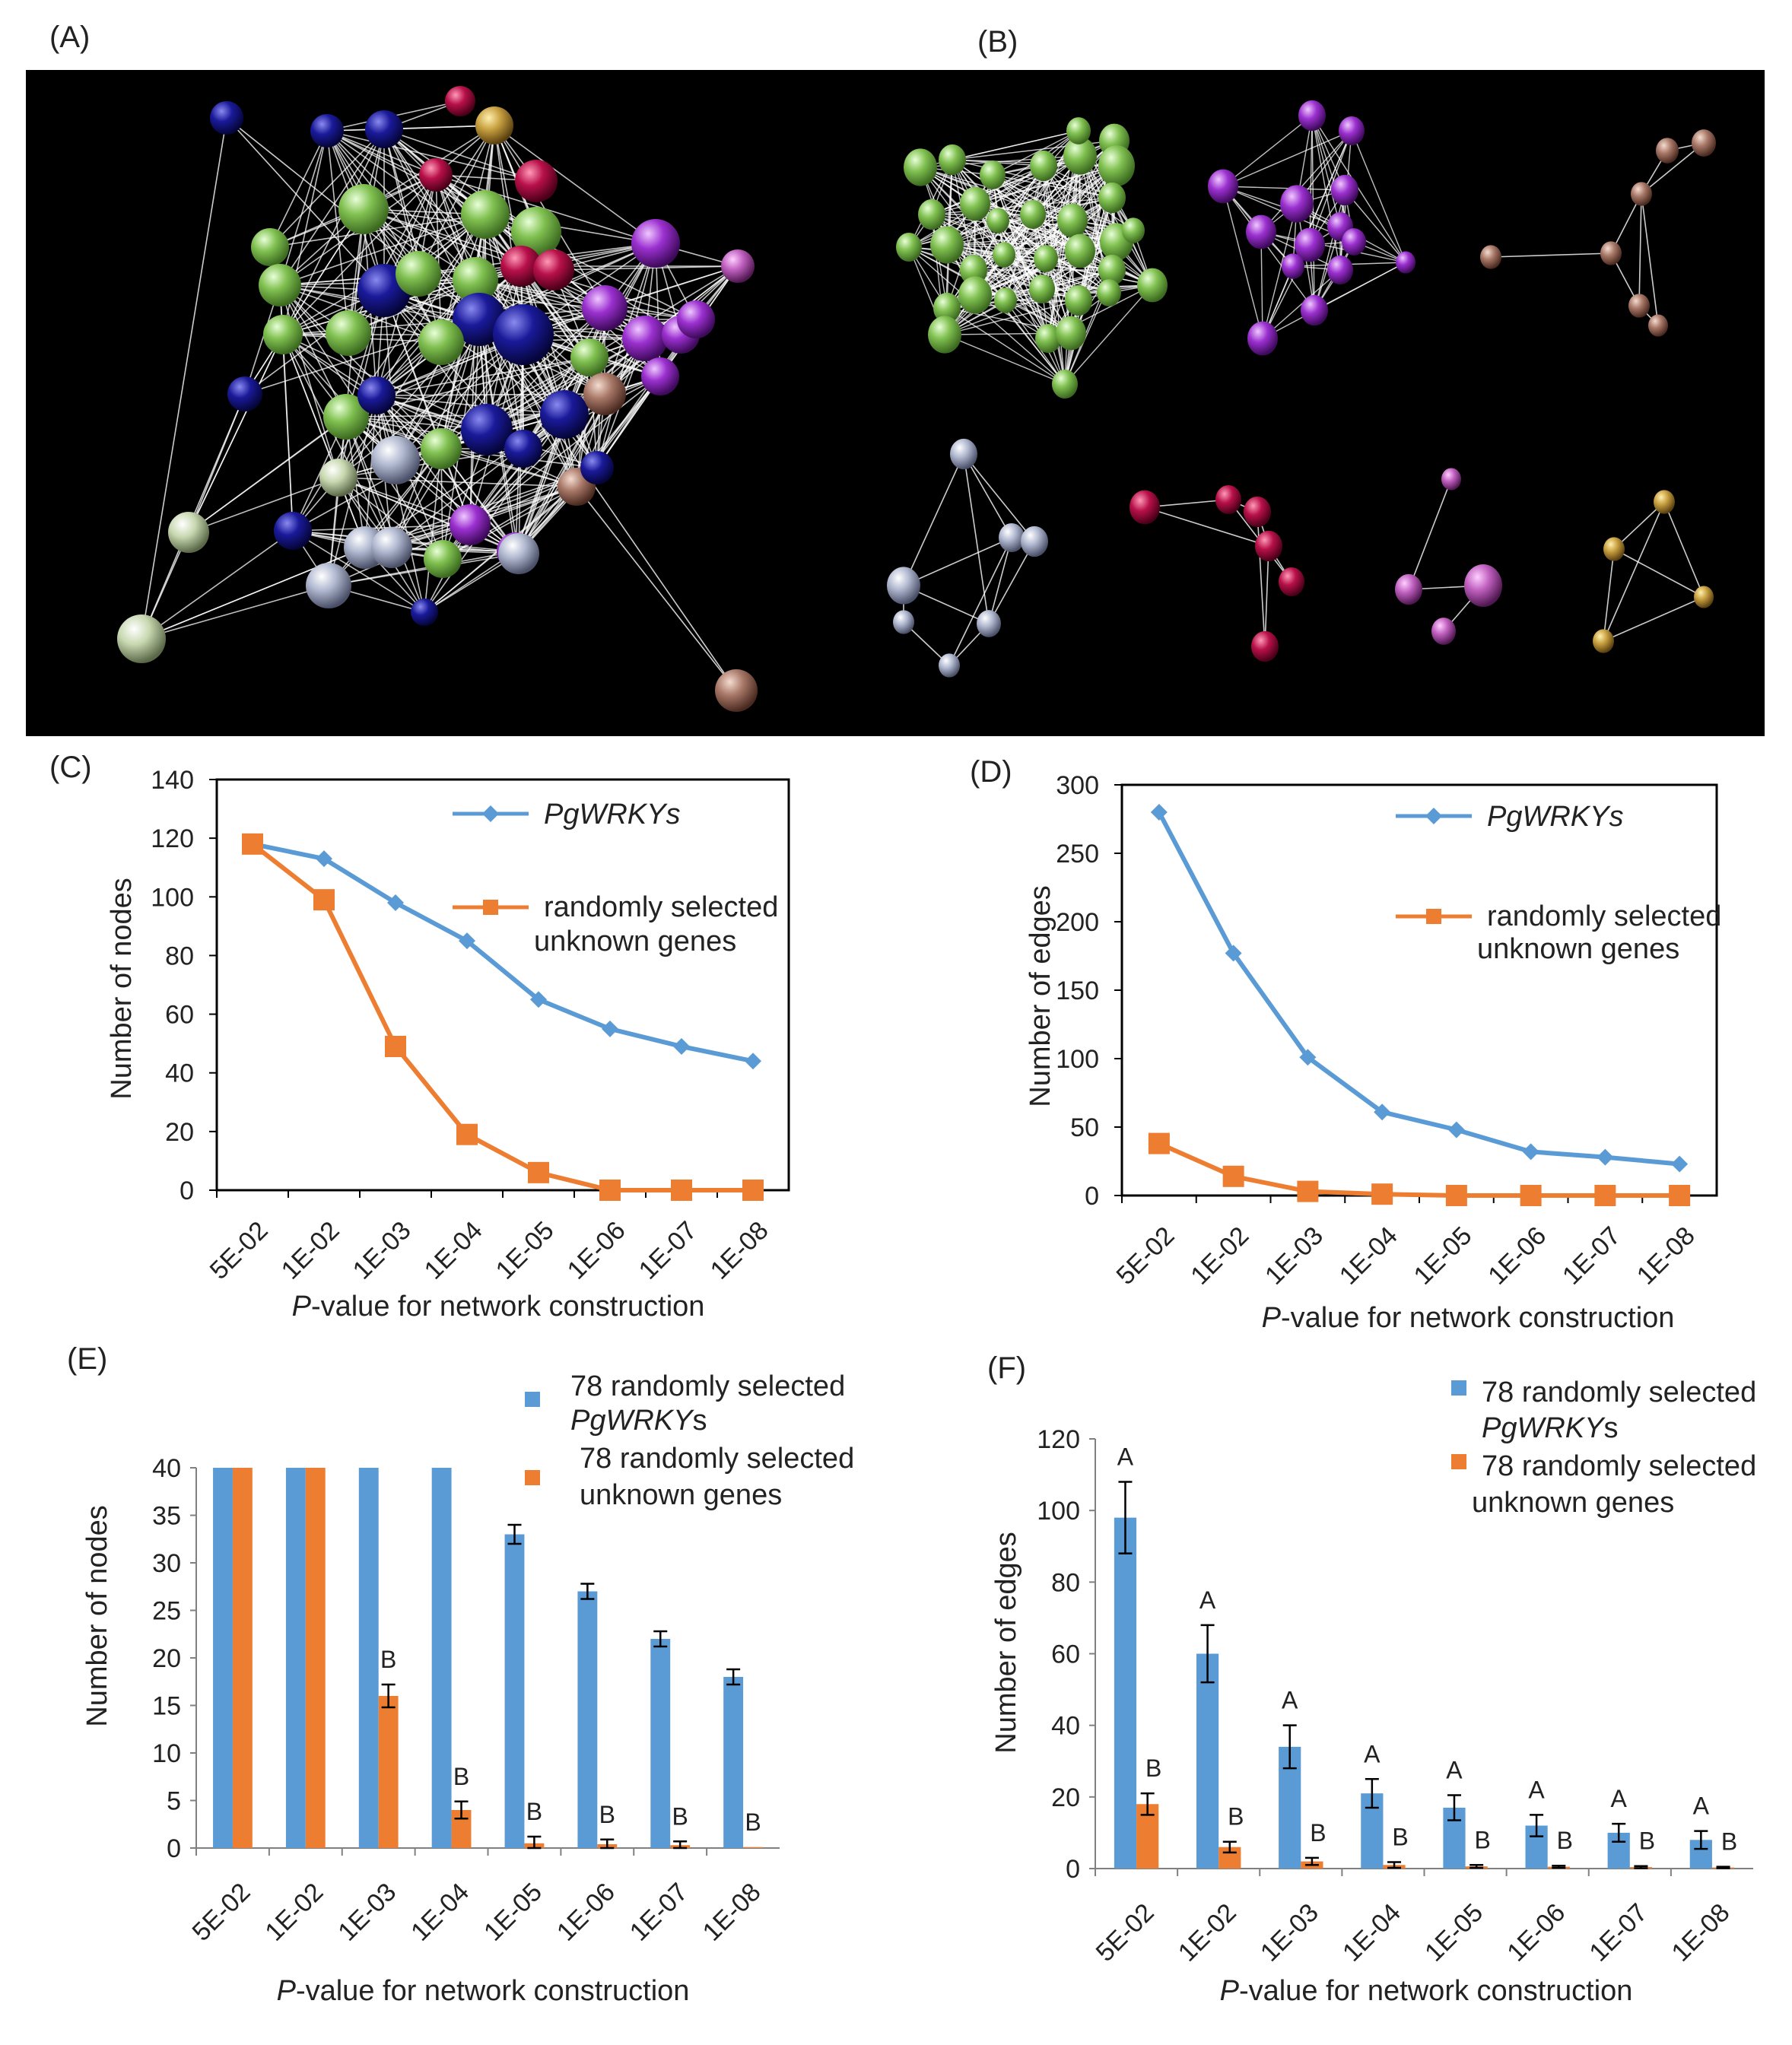 The image size is (1792, 2045). What do you see at coordinates (1040, 996) in the screenshot?
I see `chart-d-ylabel: Number of edges` at bounding box center [1040, 996].